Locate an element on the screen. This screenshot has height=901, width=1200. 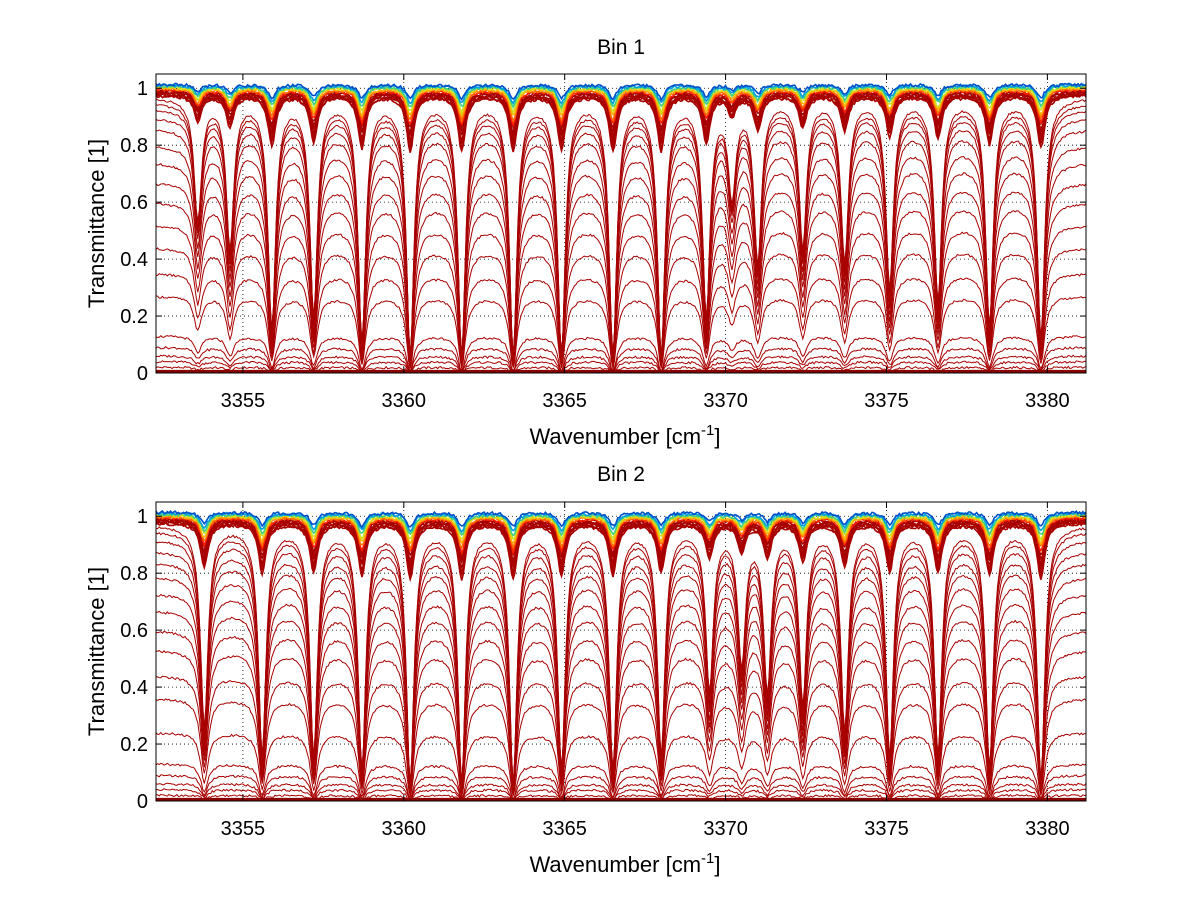
chart-title: Bin 1 is located at coordinates (621, 47).